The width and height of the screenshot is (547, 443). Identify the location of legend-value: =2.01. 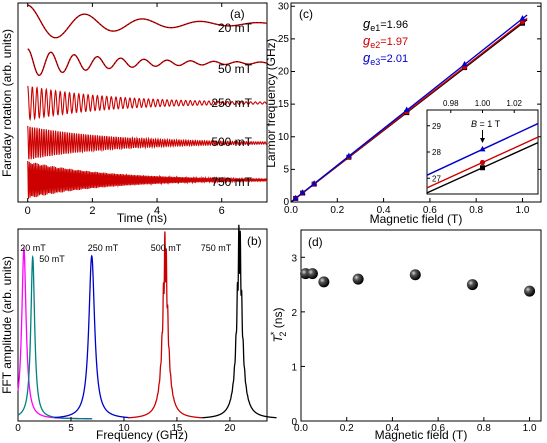
(394, 59).